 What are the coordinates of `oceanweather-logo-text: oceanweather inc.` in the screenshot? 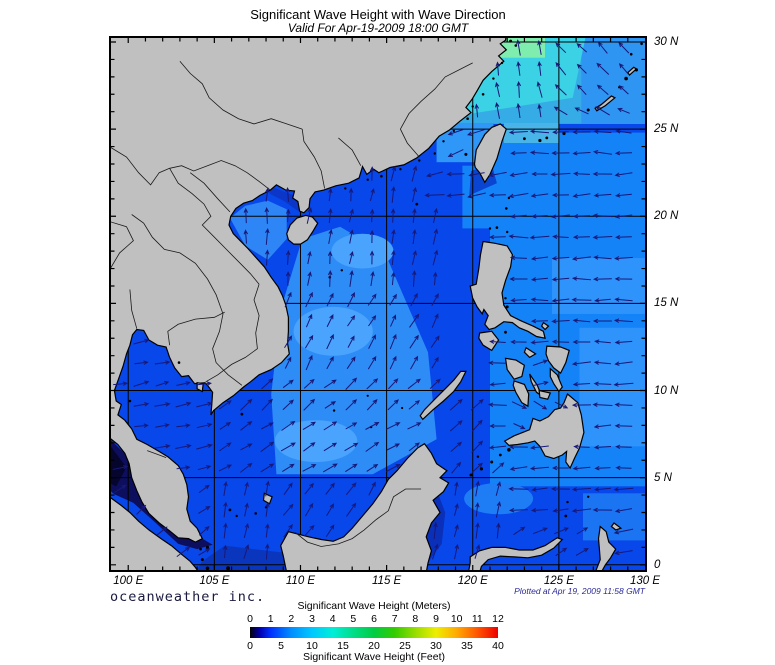 It's located at (188, 597).